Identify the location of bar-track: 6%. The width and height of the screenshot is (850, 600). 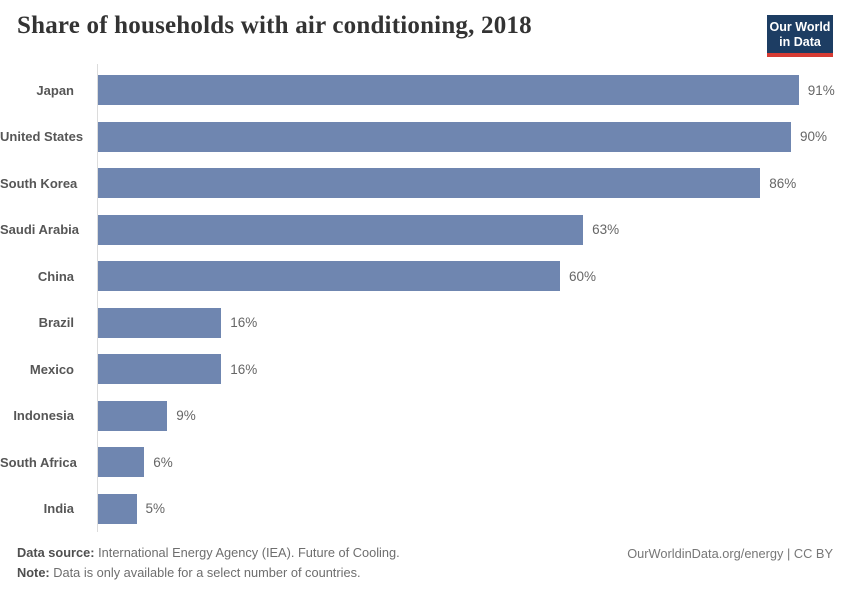
(135, 462).